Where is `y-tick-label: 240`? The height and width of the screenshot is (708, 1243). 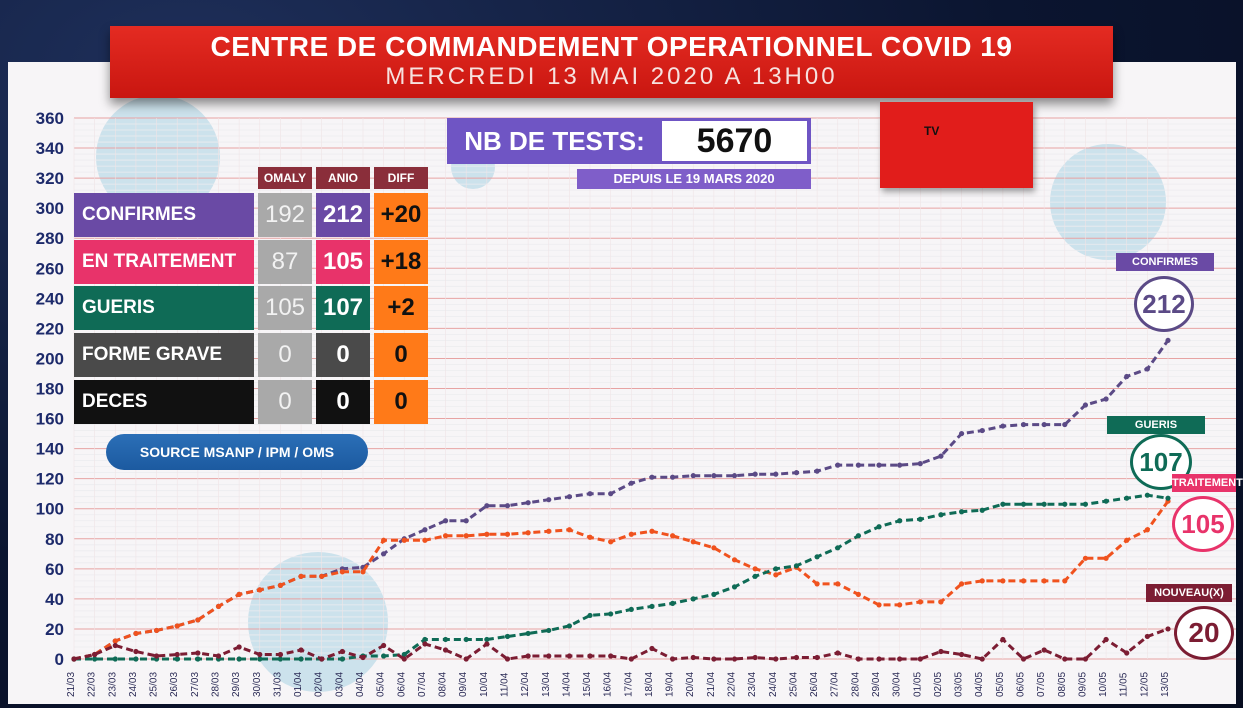 y-tick-label: 240 is located at coordinates (50, 298).